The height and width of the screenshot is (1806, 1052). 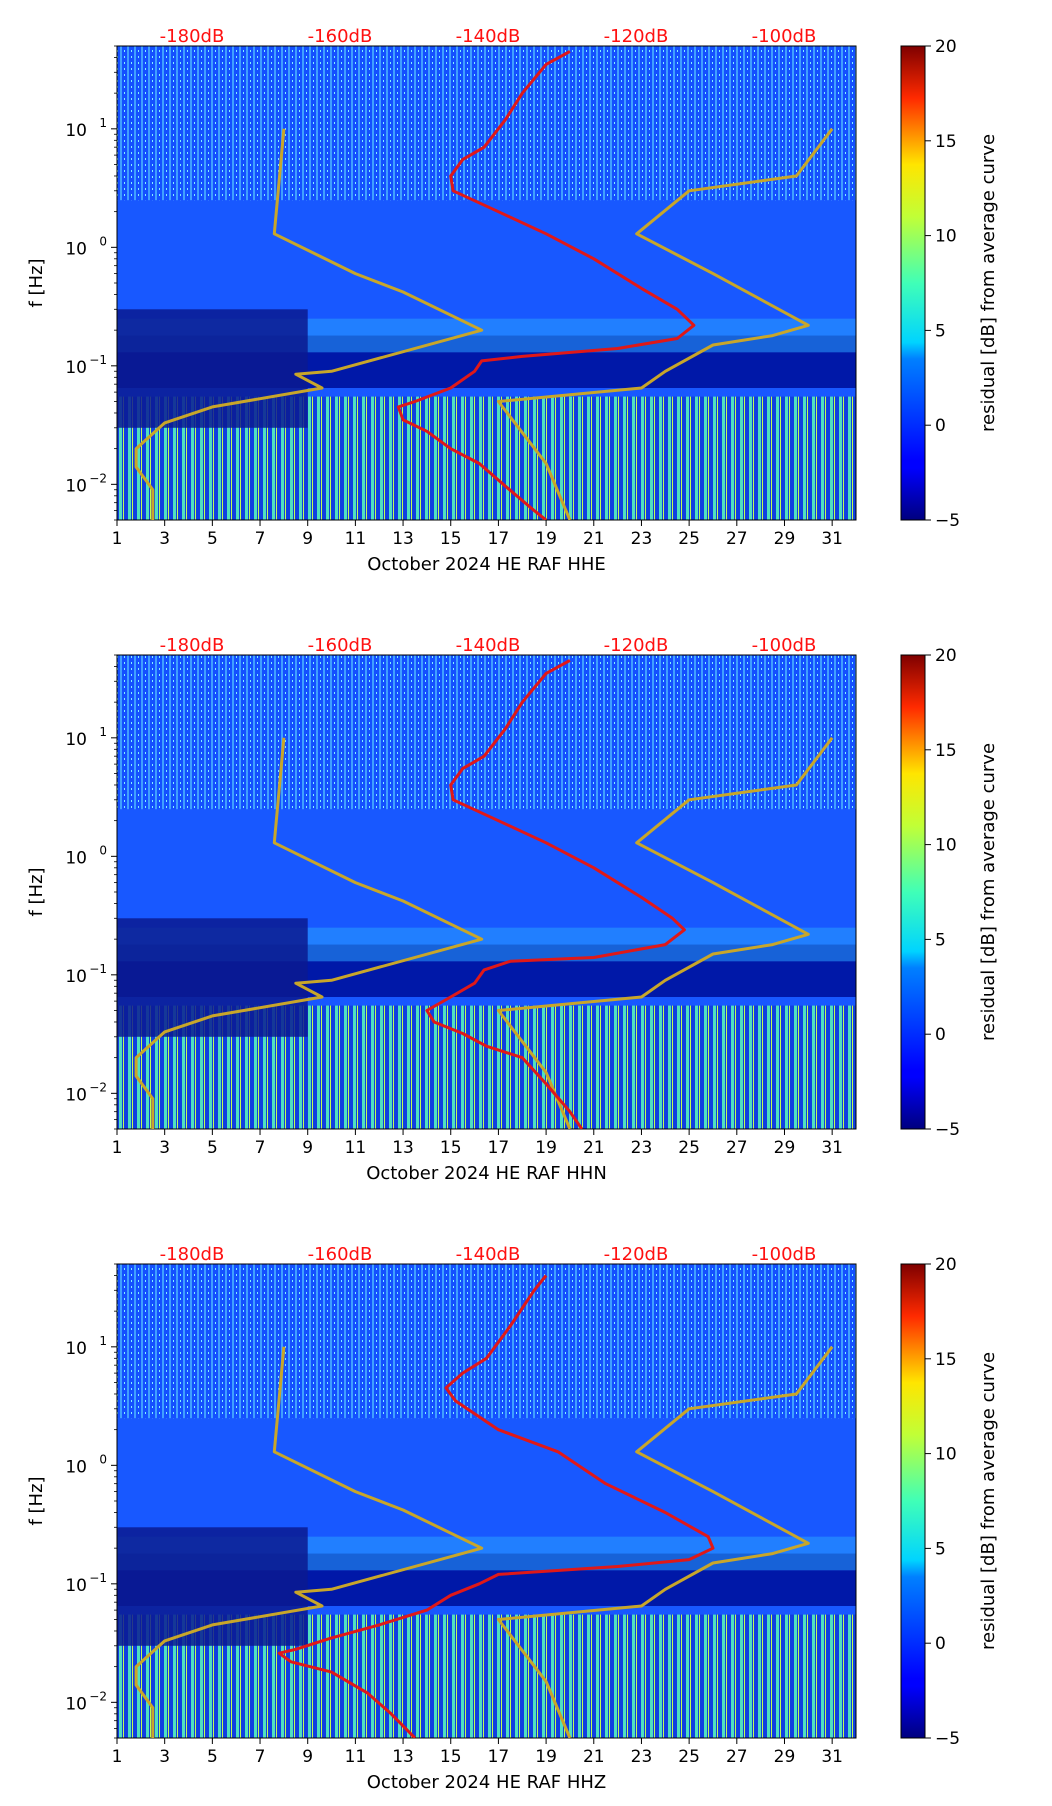 What do you see at coordinates (946, 751) in the screenshot?
I see `colorbar-tick-label: 15` at bounding box center [946, 751].